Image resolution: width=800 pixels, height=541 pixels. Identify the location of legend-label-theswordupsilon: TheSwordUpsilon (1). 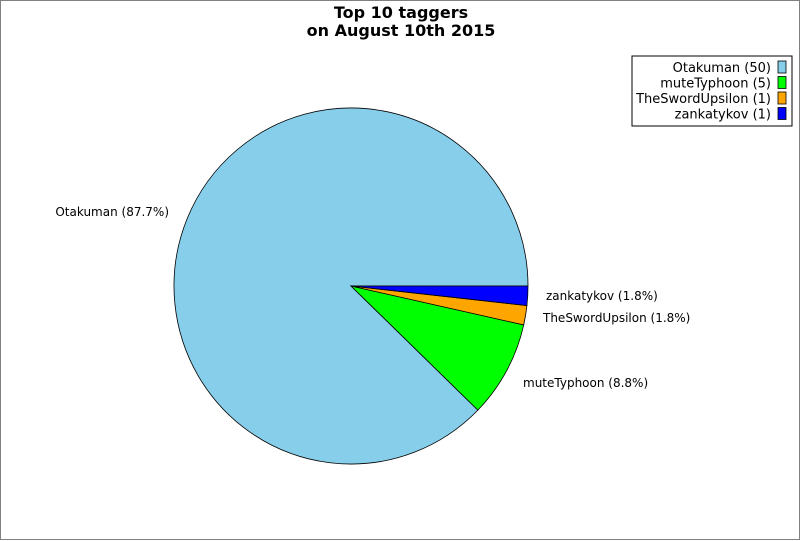
(703, 99).